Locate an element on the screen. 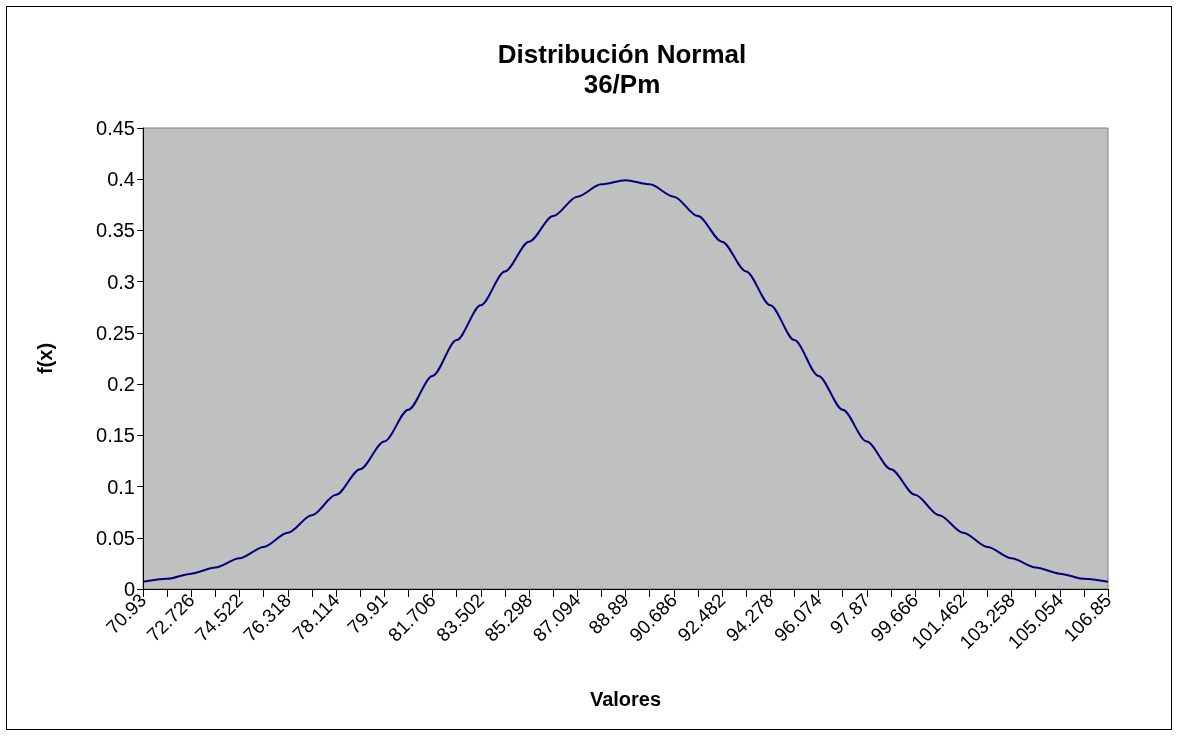 This screenshot has height=738, width=1179. y-tick-label: 0.15 is located at coordinates (115, 435).